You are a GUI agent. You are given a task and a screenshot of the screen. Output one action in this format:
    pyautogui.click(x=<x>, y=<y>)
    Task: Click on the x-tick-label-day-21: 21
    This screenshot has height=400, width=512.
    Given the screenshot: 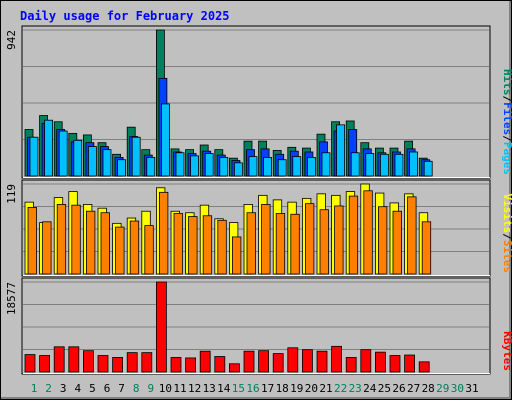 What is the action you would take?
    pyautogui.click(x=325, y=388)
    